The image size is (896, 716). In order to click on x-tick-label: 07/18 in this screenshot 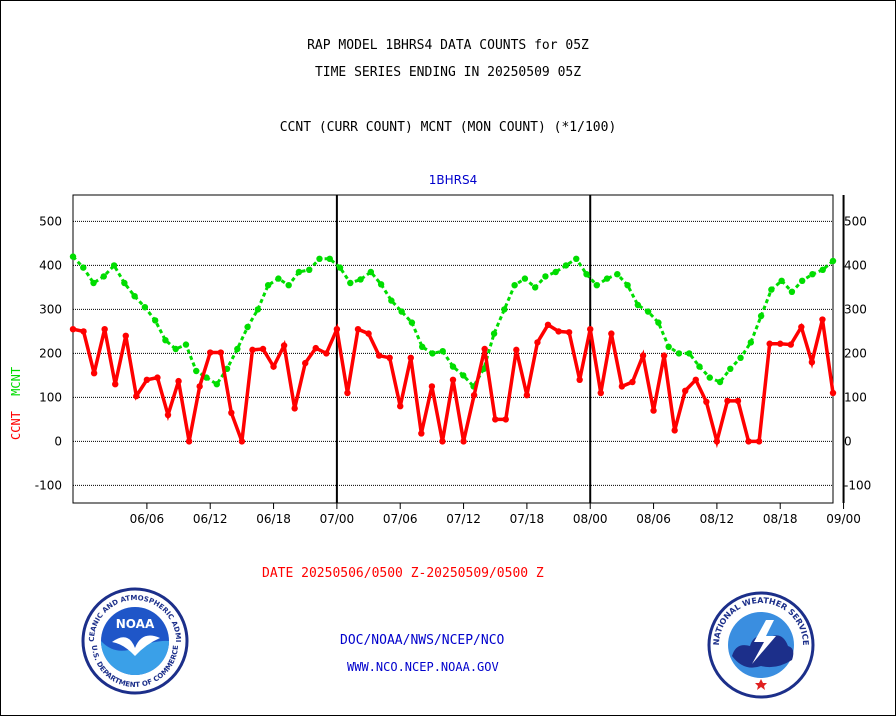, I will do `click(527, 519)`.